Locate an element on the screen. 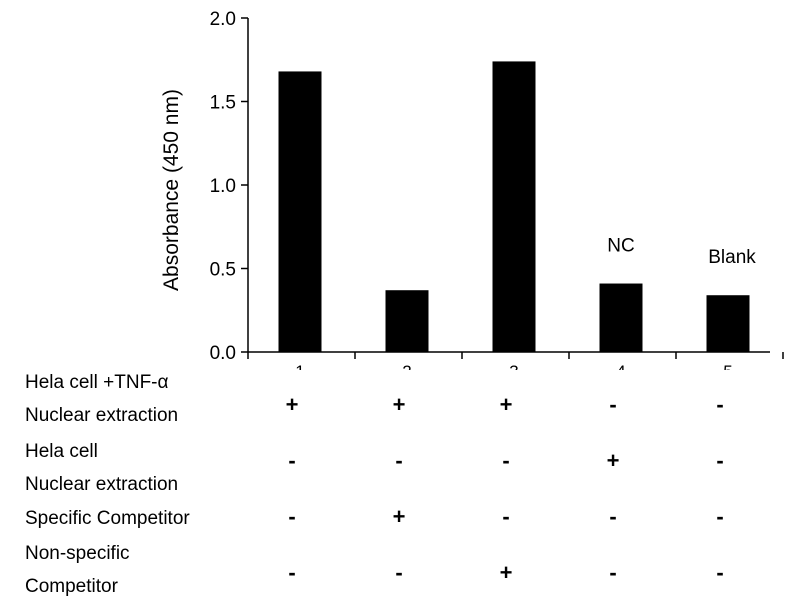 This screenshot has height=600, width=800. condition-3-sign-5: - is located at coordinates (720, 516).